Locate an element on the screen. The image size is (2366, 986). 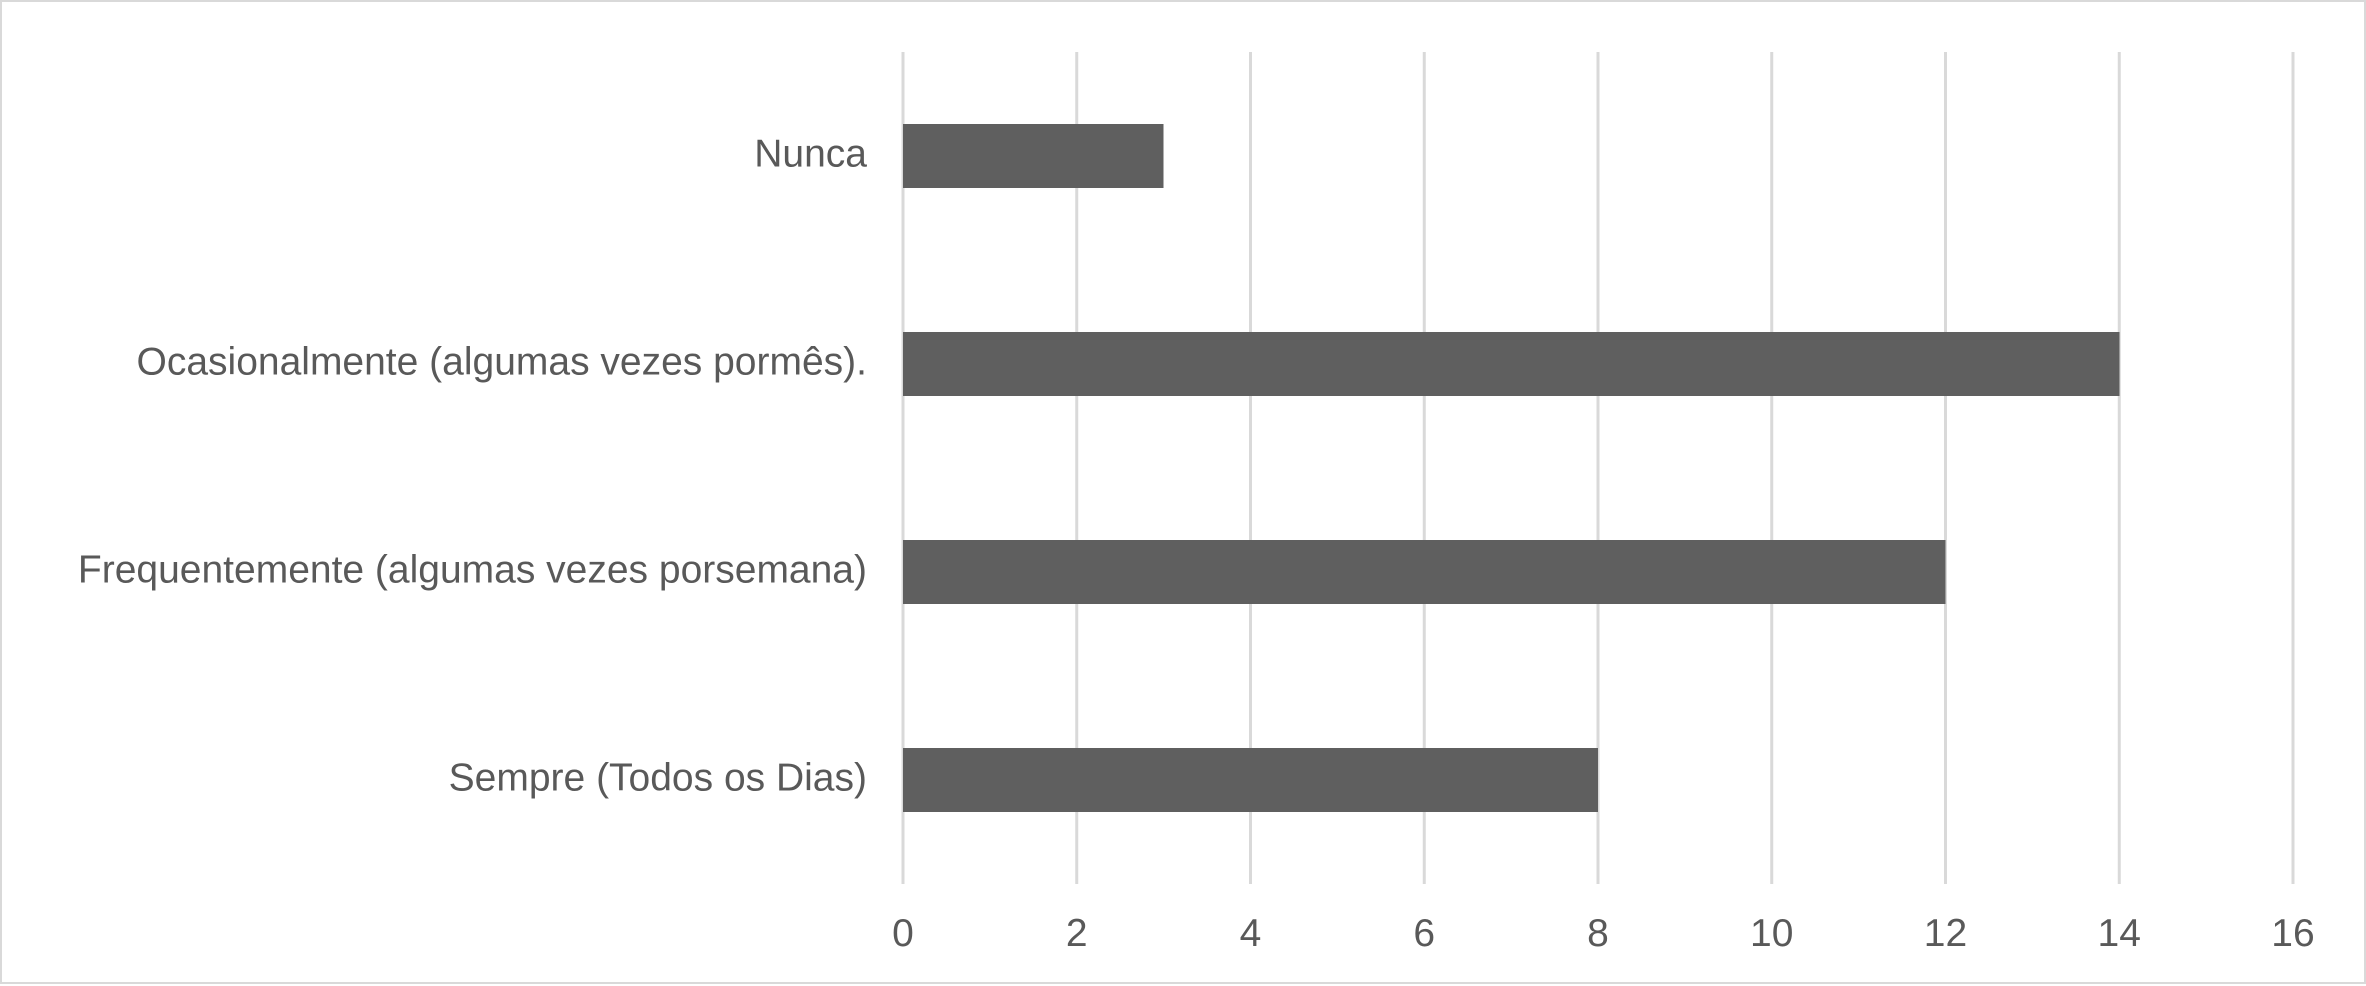
x-tick-label: 10 is located at coordinates (1771, 933).